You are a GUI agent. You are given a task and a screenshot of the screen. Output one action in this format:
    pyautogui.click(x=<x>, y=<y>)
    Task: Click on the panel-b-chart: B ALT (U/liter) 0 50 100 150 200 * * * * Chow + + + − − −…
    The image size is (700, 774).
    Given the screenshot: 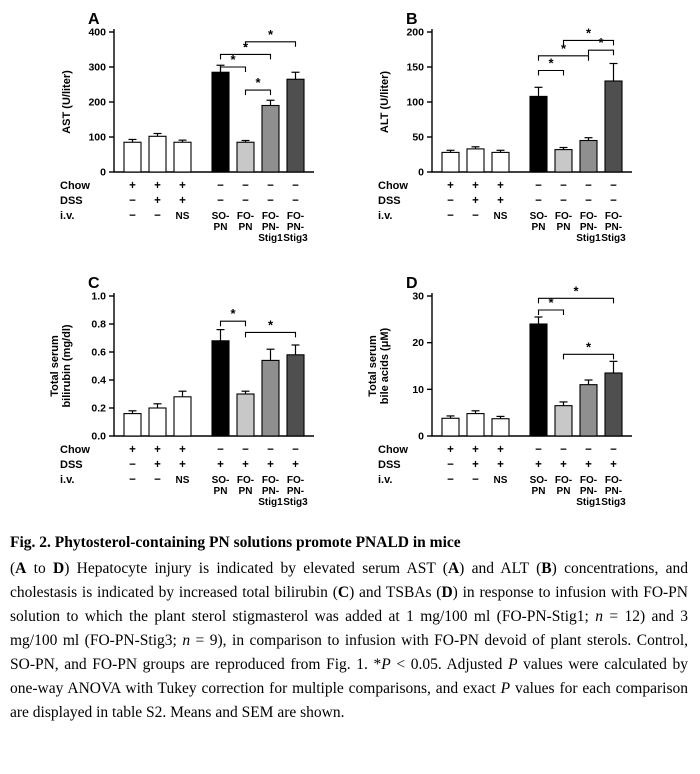 What is the action you would take?
    pyautogui.click(x=505, y=127)
    